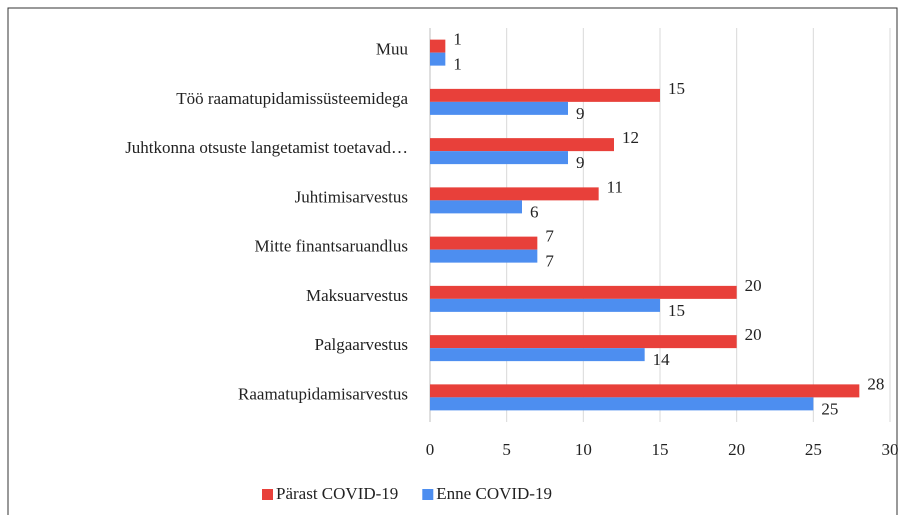 This screenshot has height=515, width=906. What do you see at coordinates (829, 408) in the screenshot?
I see `value-label: 25` at bounding box center [829, 408].